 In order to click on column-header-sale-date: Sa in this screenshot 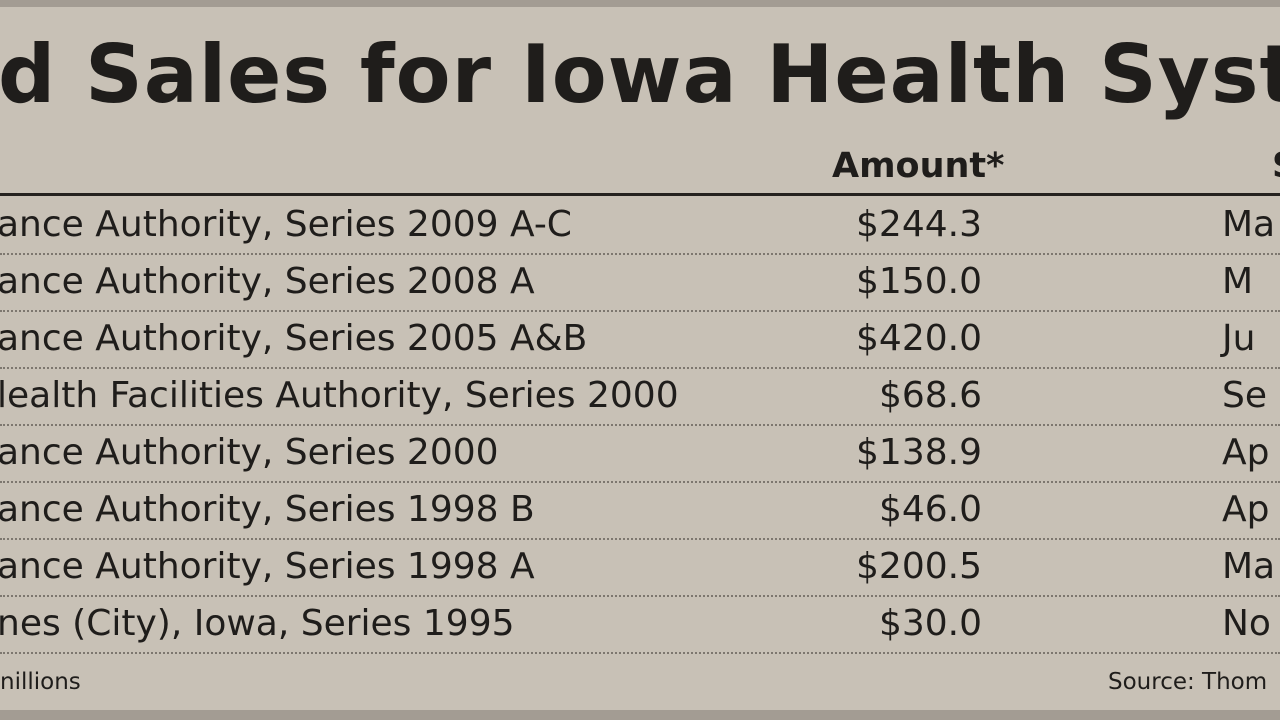, I will do `click(1276, 166)`.